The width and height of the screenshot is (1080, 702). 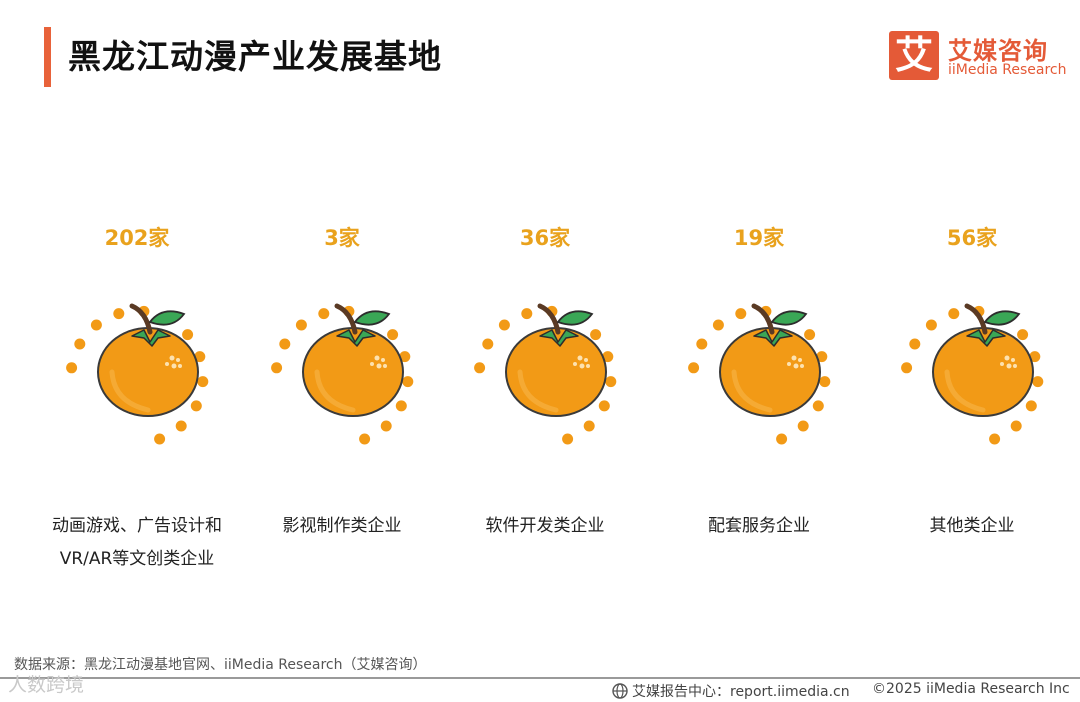 What do you see at coordinates (998, 51) in the screenshot?
I see `logo-name-cn: 艾媒咨询` at bounding box center [998, 51].